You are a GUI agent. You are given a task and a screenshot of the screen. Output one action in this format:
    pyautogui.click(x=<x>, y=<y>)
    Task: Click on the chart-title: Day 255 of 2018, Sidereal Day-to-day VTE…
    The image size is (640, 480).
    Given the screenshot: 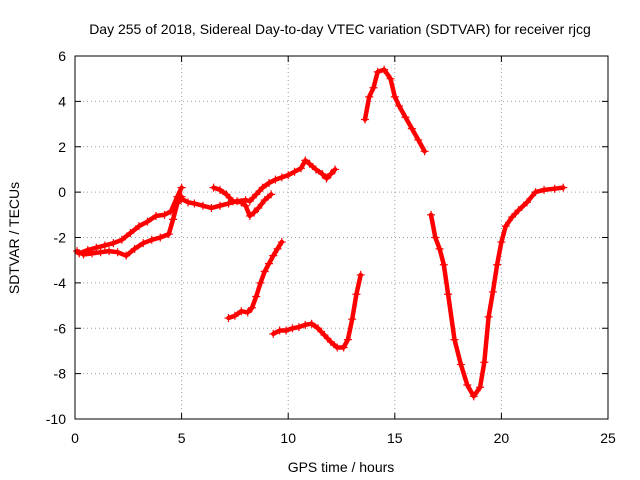 What is the action you would take?
    pyautogui.click(x=340, y=29)
    